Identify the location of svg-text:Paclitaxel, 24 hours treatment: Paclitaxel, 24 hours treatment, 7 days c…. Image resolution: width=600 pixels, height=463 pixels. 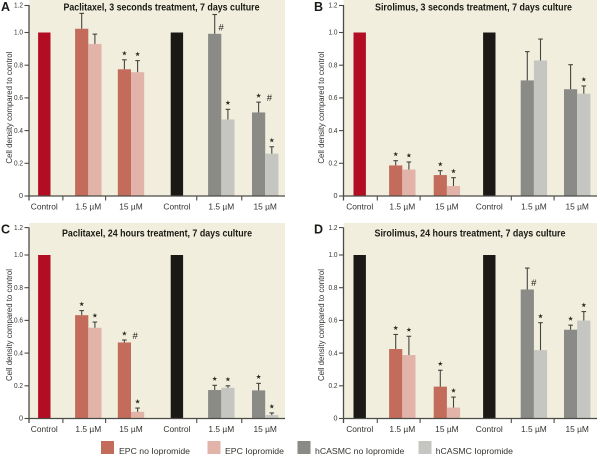
(157, 233).